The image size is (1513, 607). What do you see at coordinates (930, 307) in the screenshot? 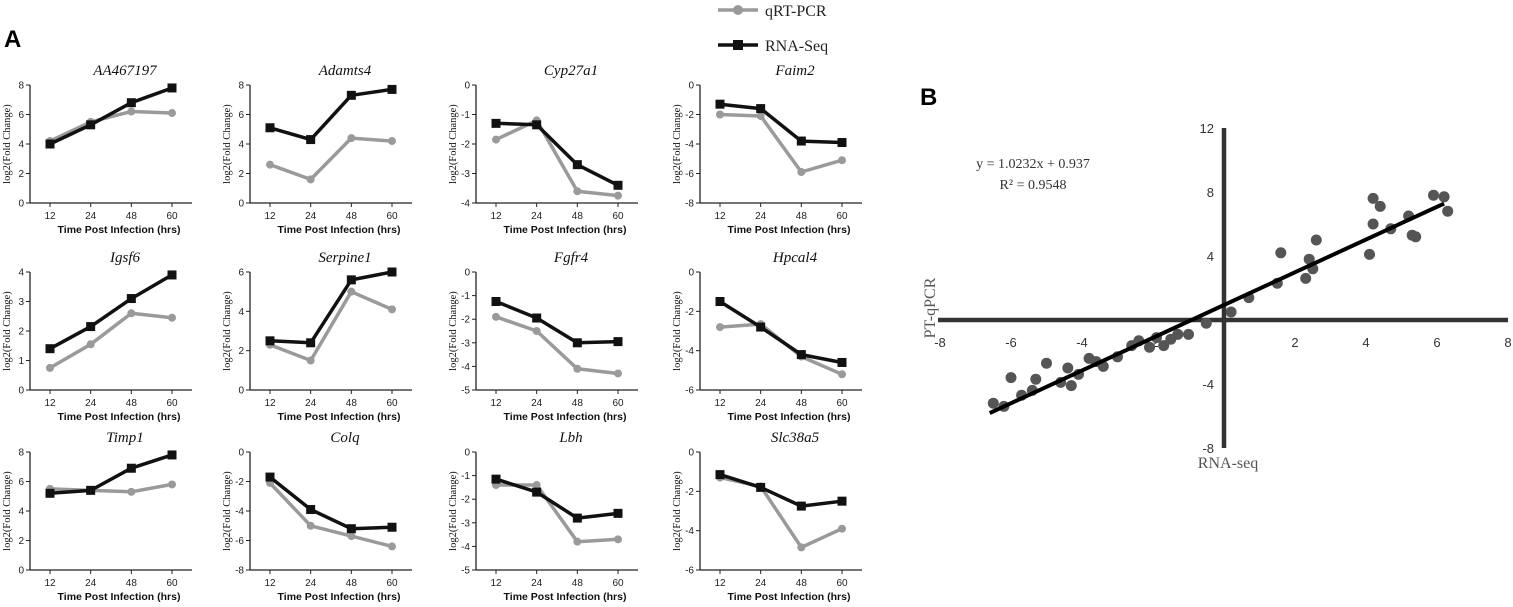
I see `y-axis-label: PT-qPCR` at bounding box center [930, 307].